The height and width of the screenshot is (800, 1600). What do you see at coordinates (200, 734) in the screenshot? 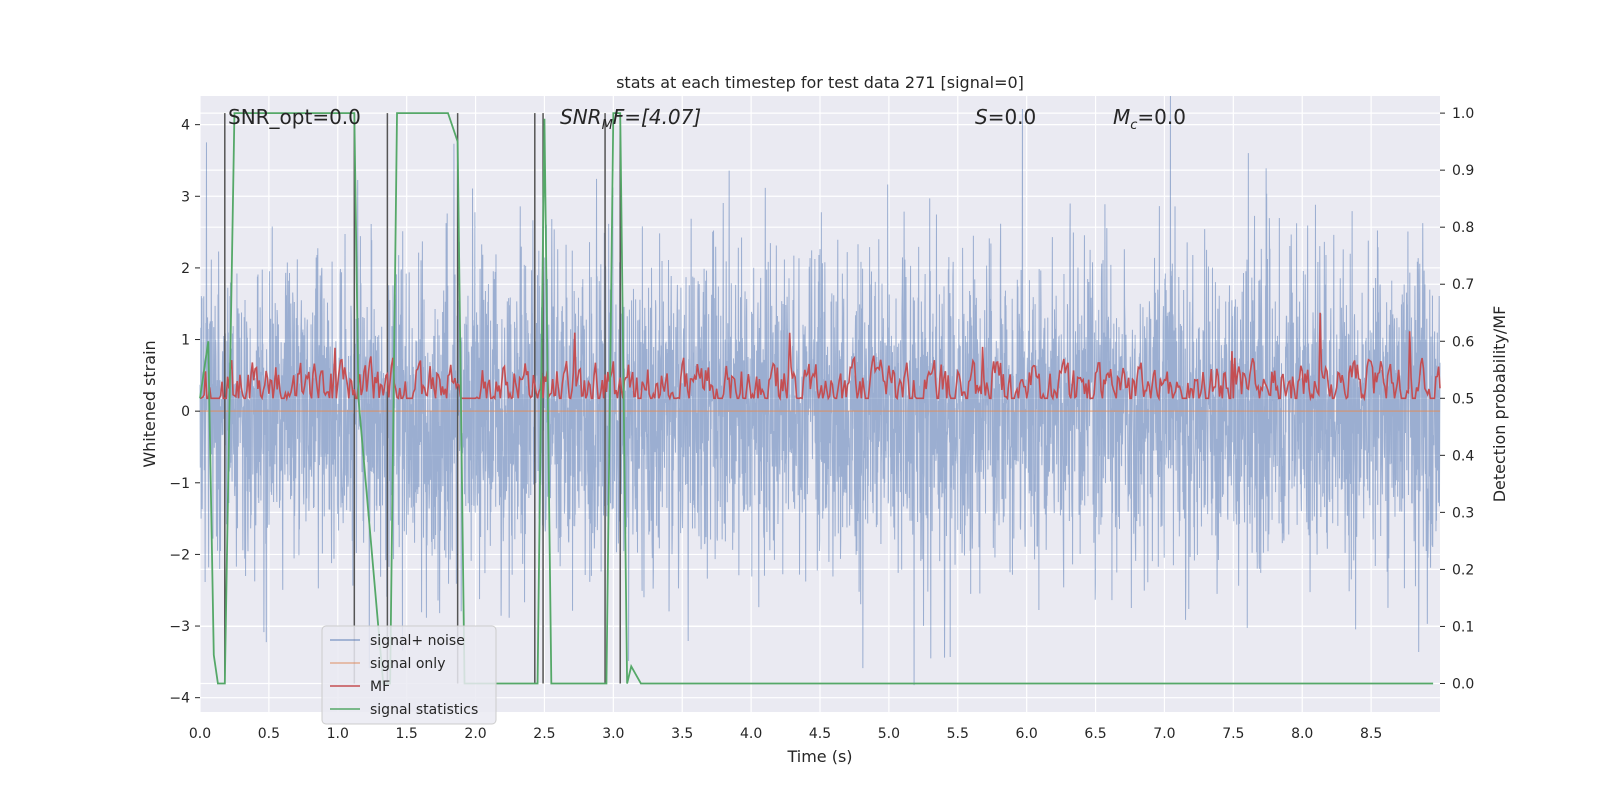
I see `x-tick-label: 0.0` at bounding box center [200, 734].